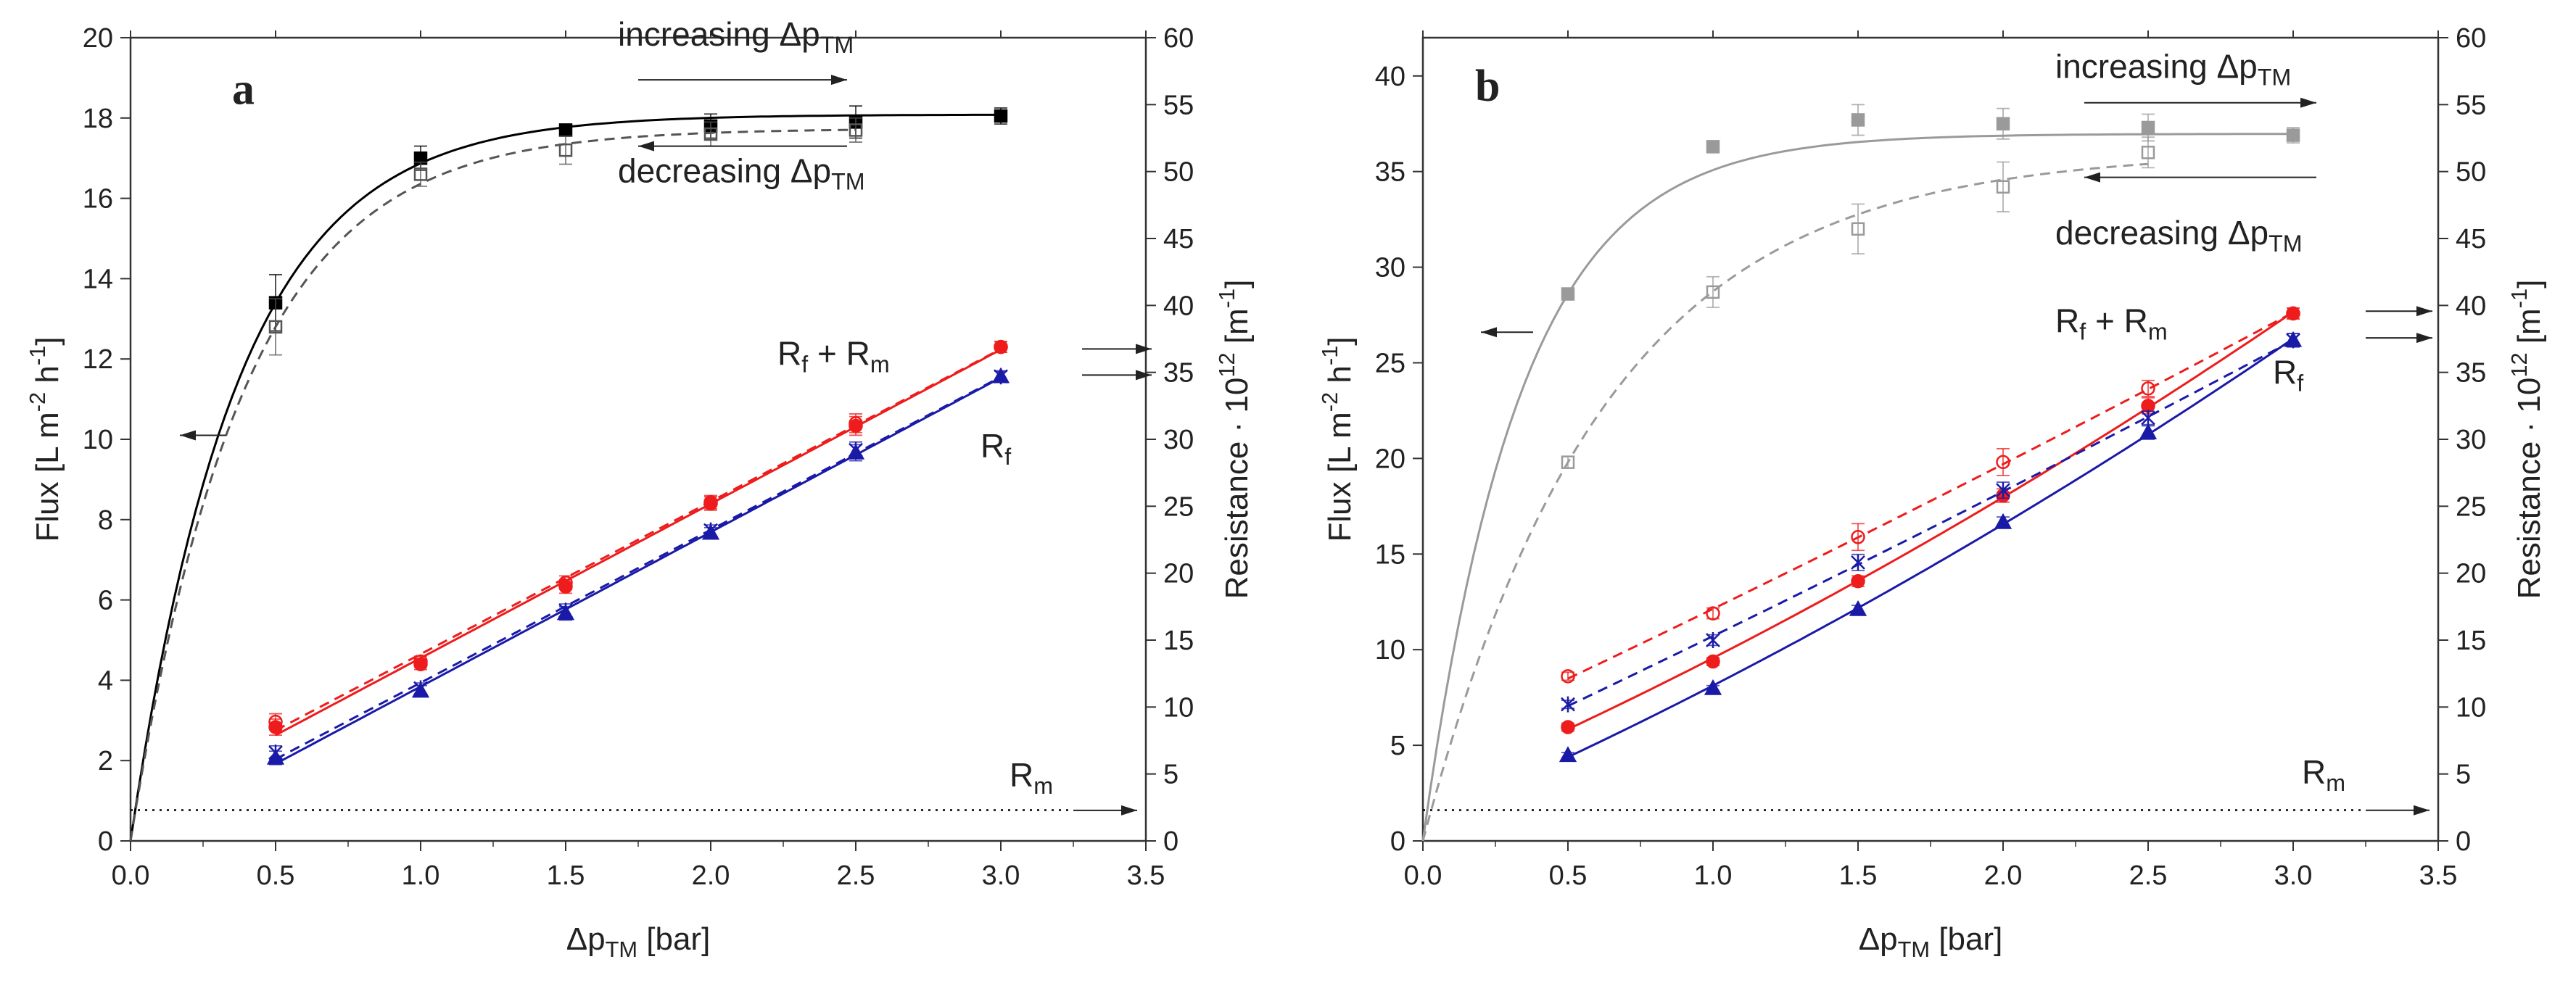  What do you see at coordinates (1423, 875) in the screenshot?
I see `x-tick-label: 0.0` at bounding box center [1423, 875].